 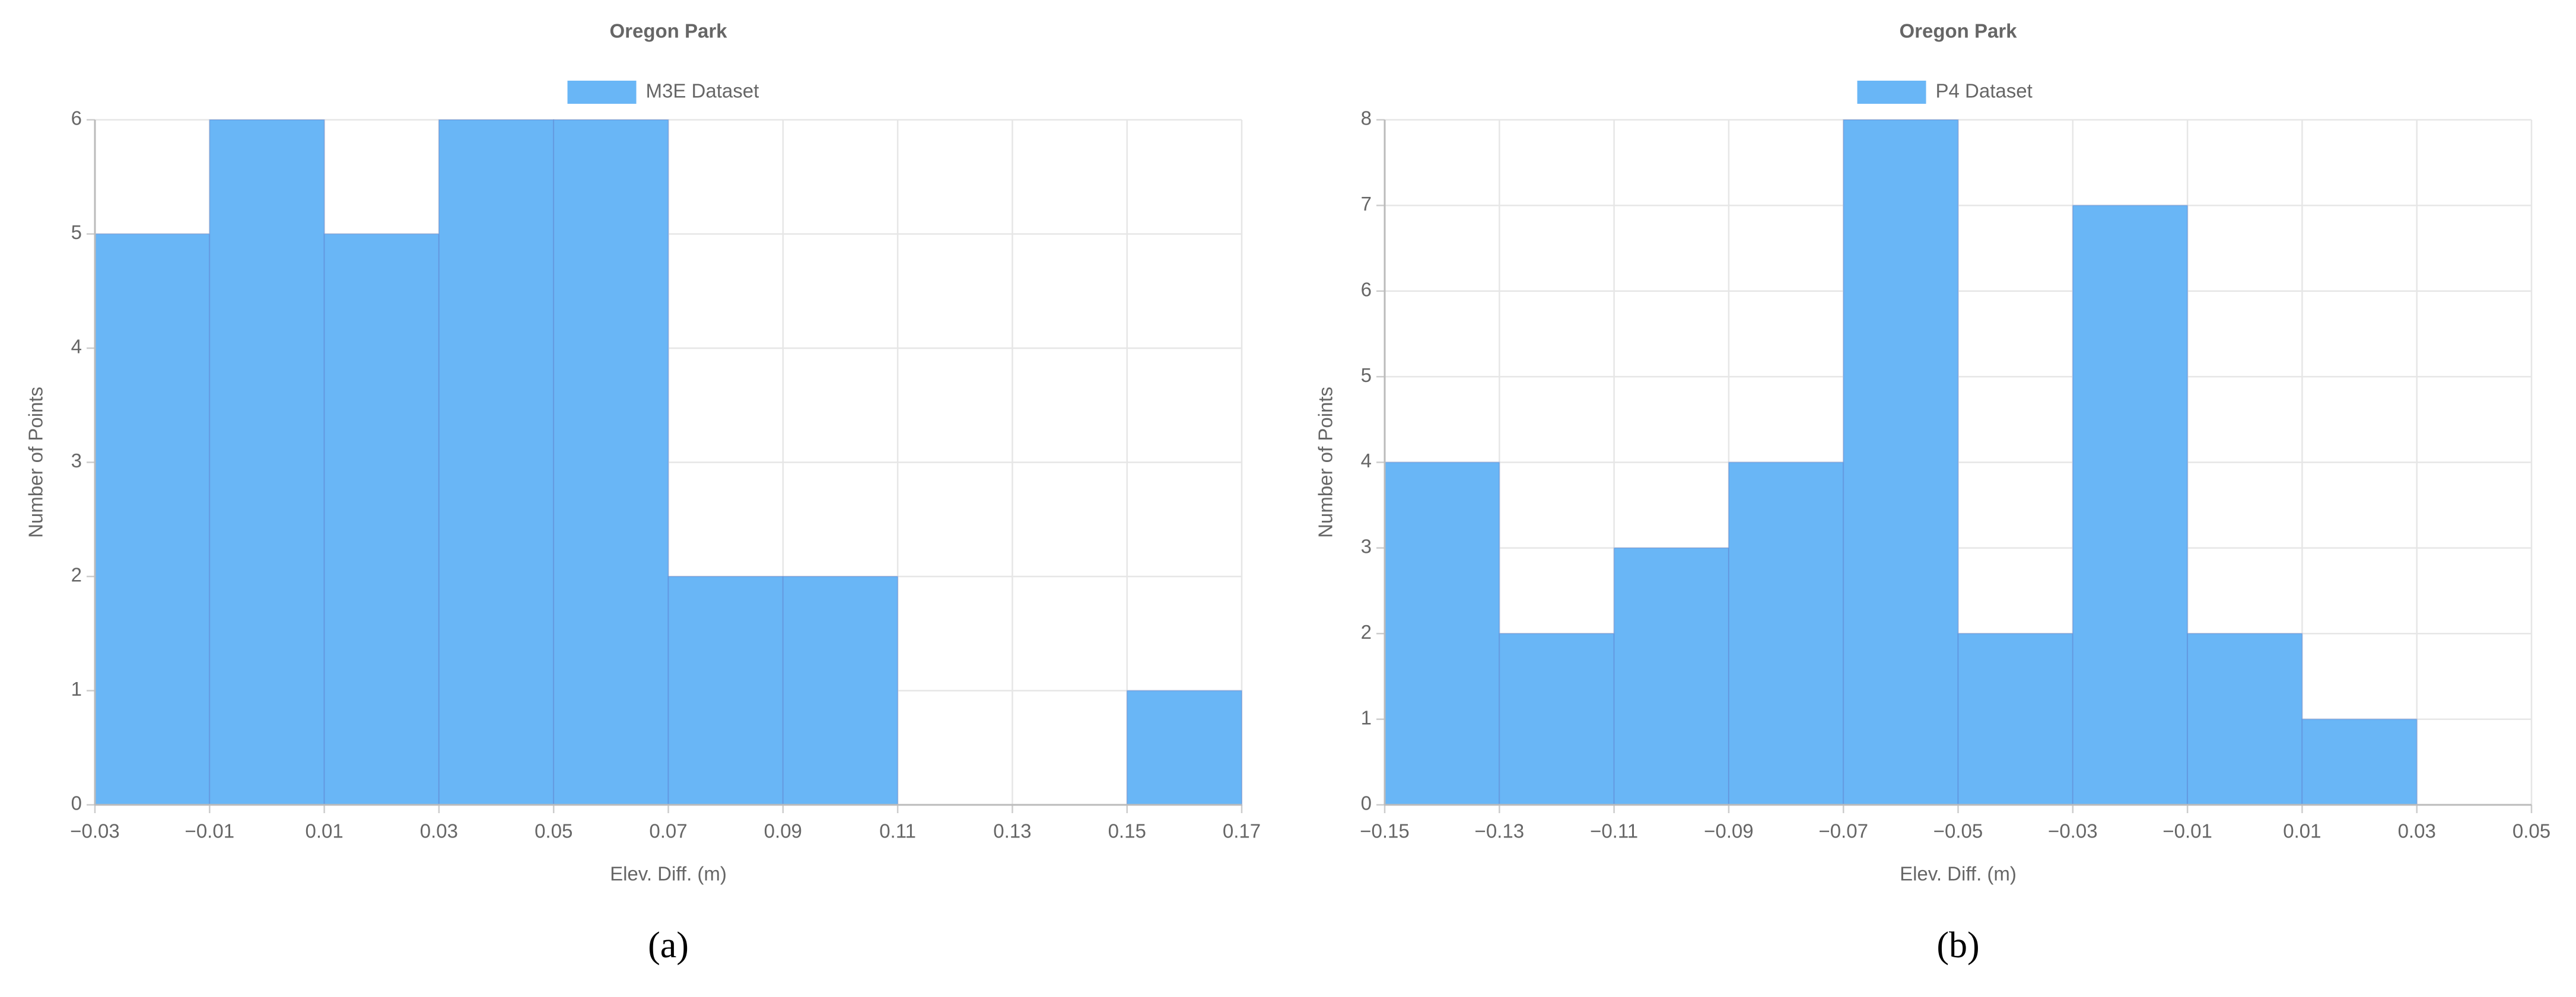 What do you see at coordinates (1958, 831) in the screenshot?
I see `x-tick-label: −0.05` at bounding box center [1958, 831].